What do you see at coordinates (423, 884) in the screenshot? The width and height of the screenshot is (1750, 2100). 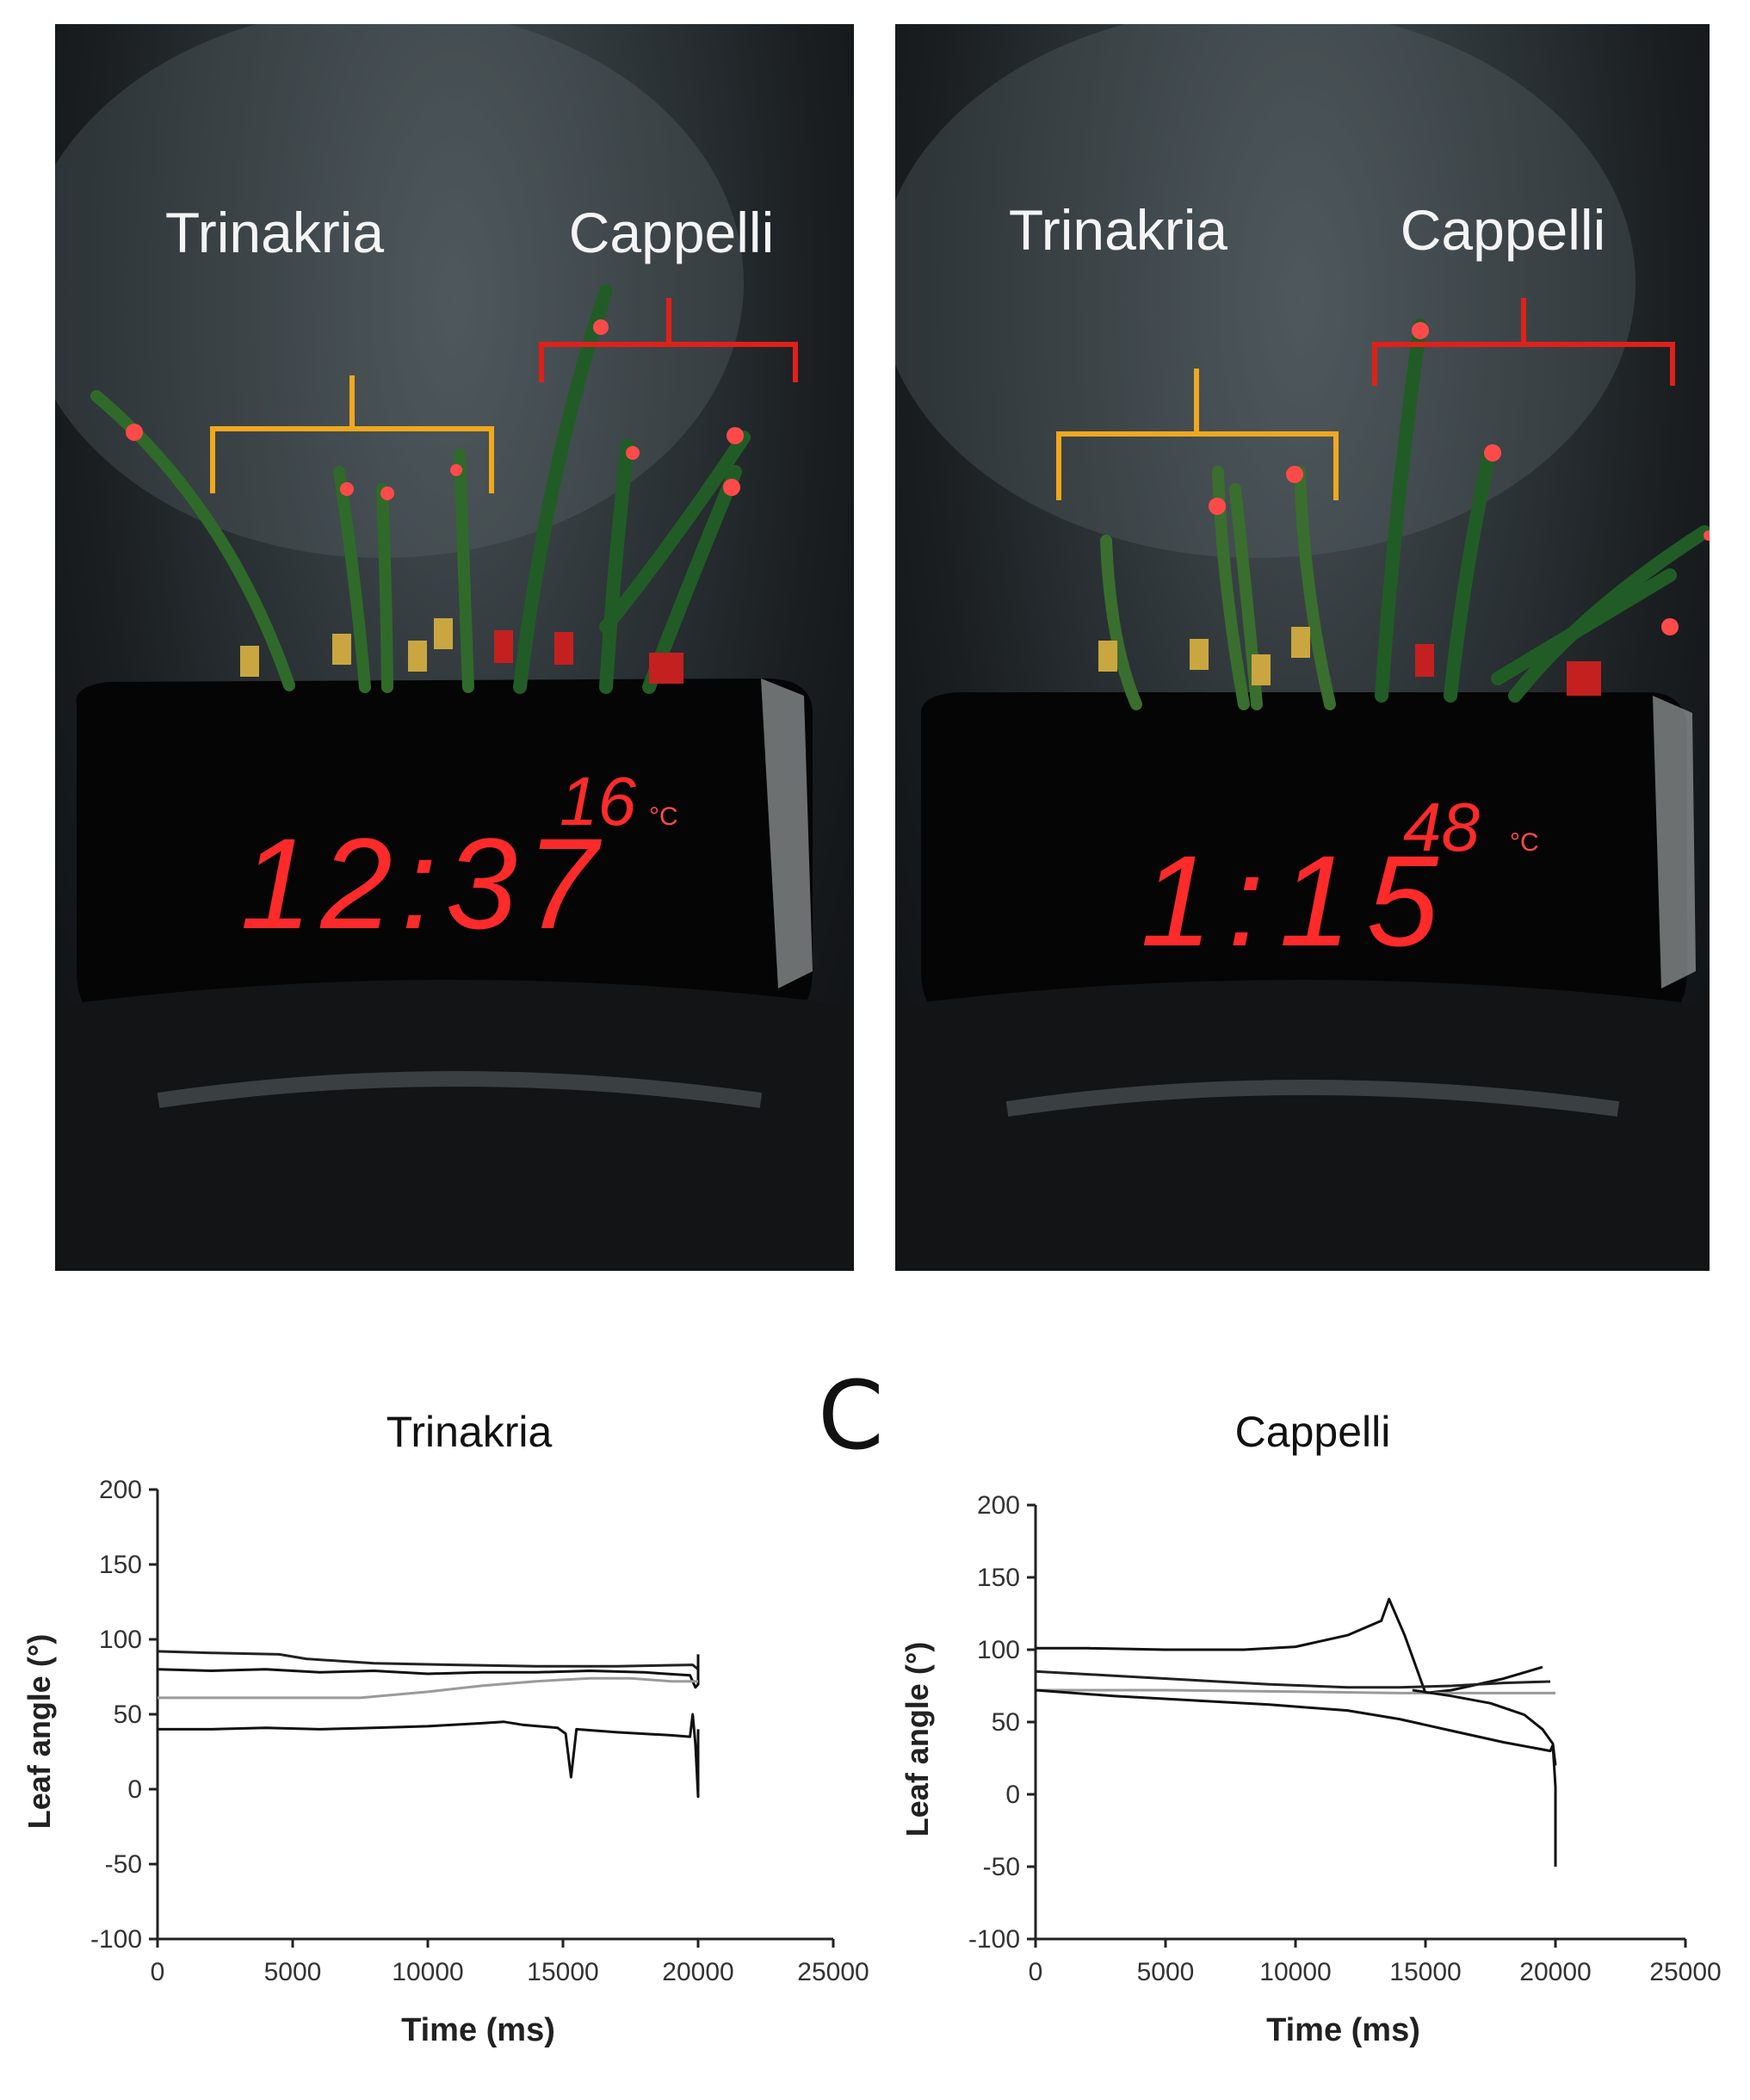 I see `clock-time: 12:37` at bounding box center [423, 884].